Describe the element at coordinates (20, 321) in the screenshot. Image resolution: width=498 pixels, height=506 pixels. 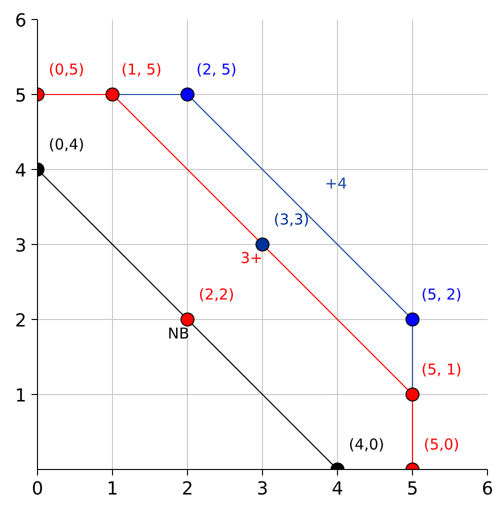
I see `y-tick-label: 2` at that location.